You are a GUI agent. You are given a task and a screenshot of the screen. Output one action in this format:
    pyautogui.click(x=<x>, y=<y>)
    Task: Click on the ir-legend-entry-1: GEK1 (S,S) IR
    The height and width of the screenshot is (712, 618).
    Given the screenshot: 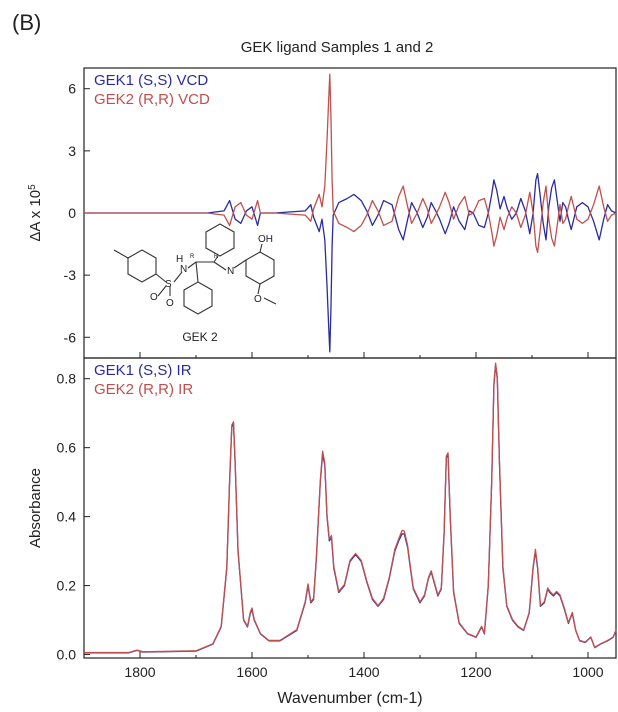 What is the action you would take?
    pyautogui.click(x=143, y=370)
    